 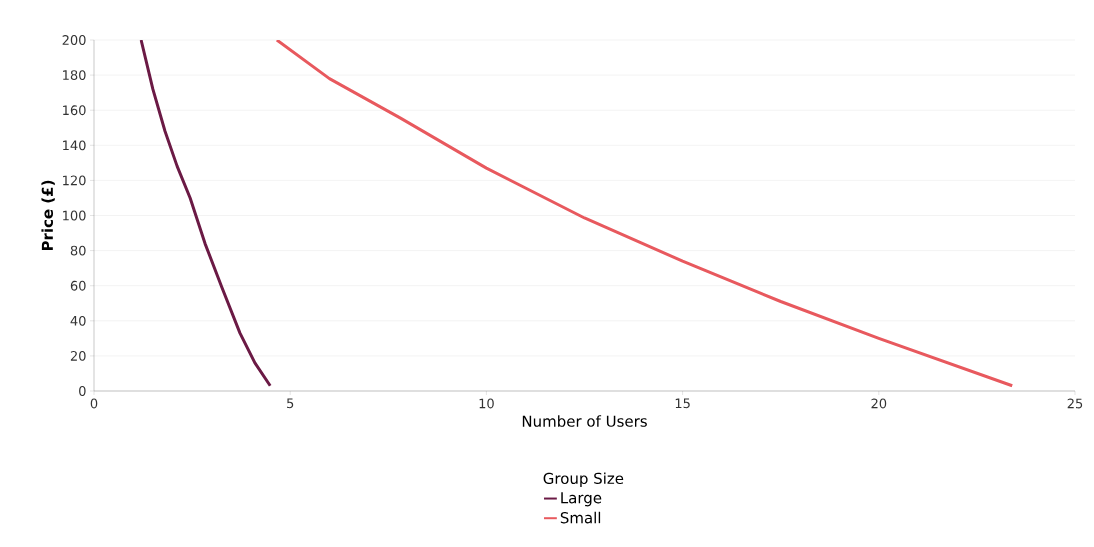 What do you see at coordinates (583, 479) in the screenshot?
I see `legend-title: Group Size` at bounding box center [583, 479].